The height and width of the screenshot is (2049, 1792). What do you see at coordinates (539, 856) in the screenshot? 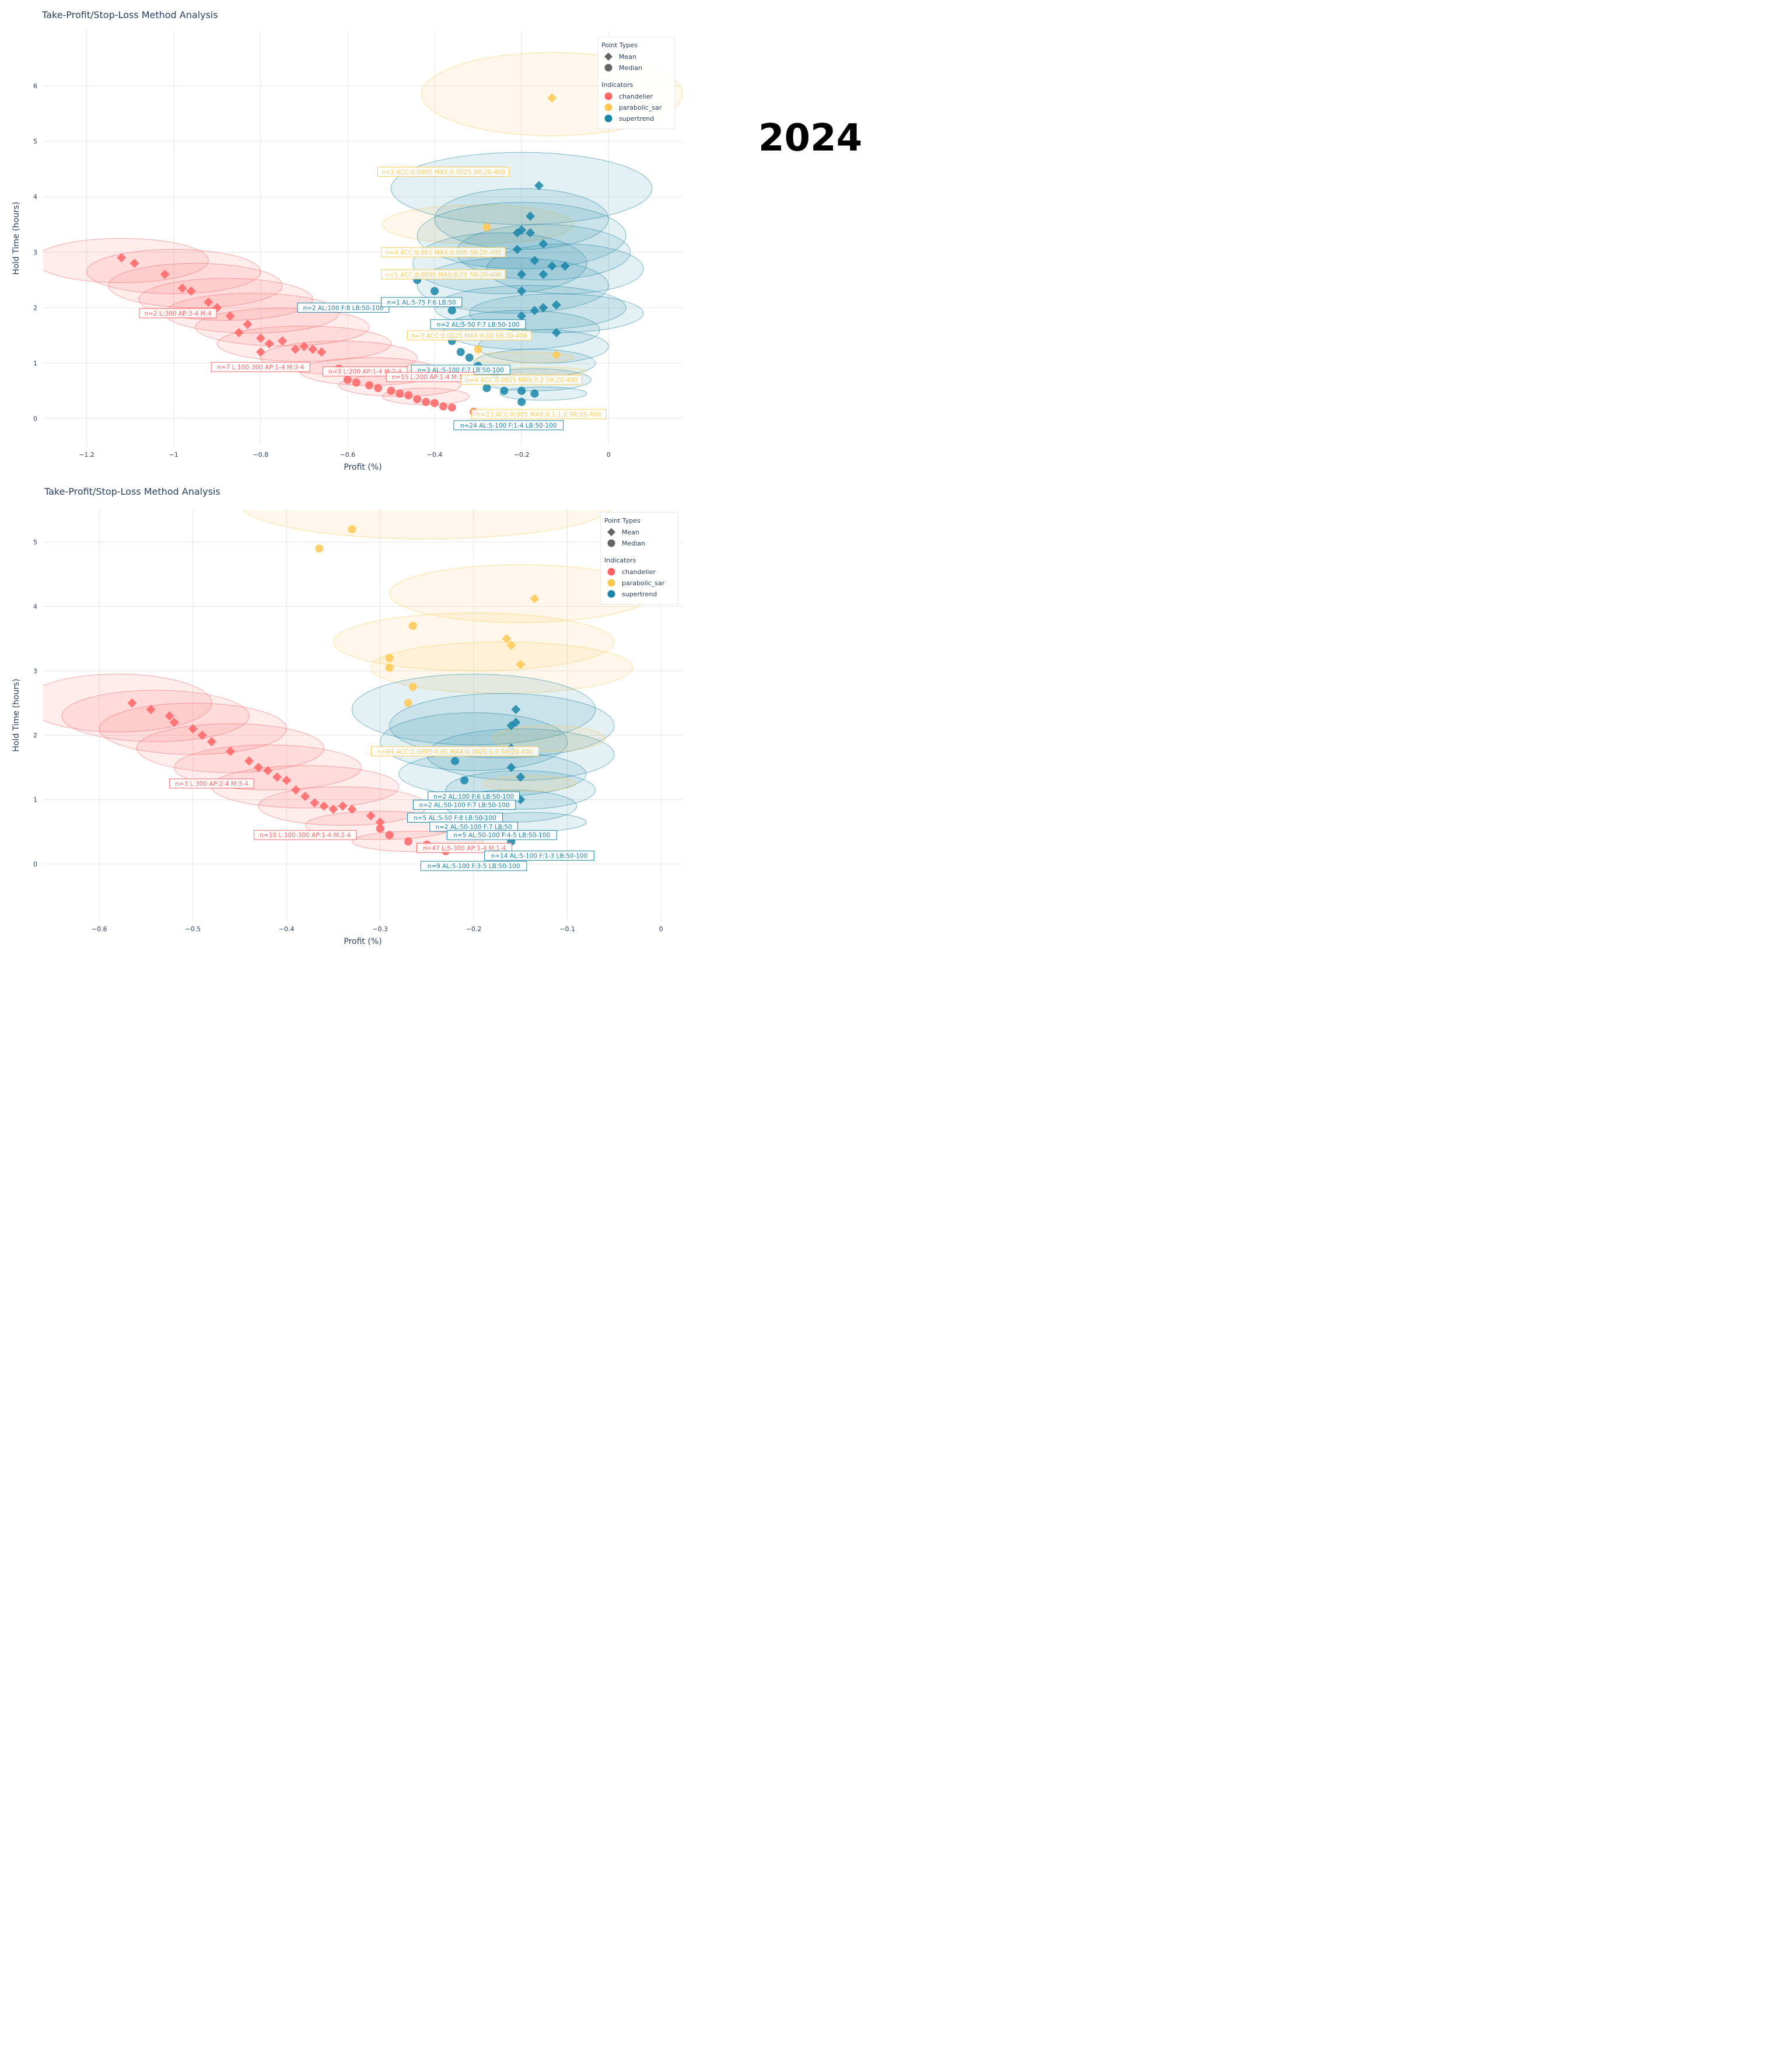
I see `annotation-supertrend: n=14 AL:5-100 F:1-3 LB:50-100` at bounding box center [539, 856].